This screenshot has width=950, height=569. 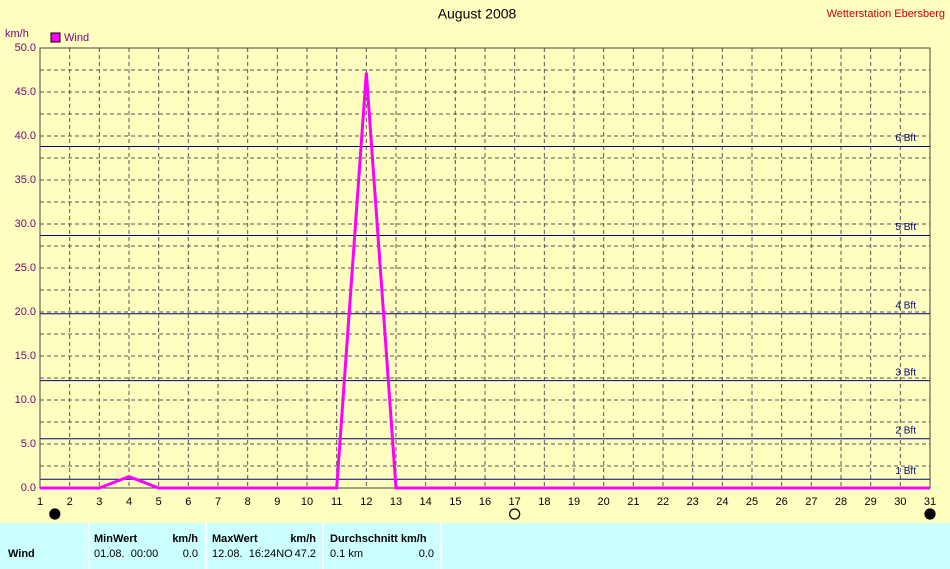 What do you see at coordinates (99, 502) in the screenshot?
I see `x-tick-label: 3` at bounding box center [99, 502].